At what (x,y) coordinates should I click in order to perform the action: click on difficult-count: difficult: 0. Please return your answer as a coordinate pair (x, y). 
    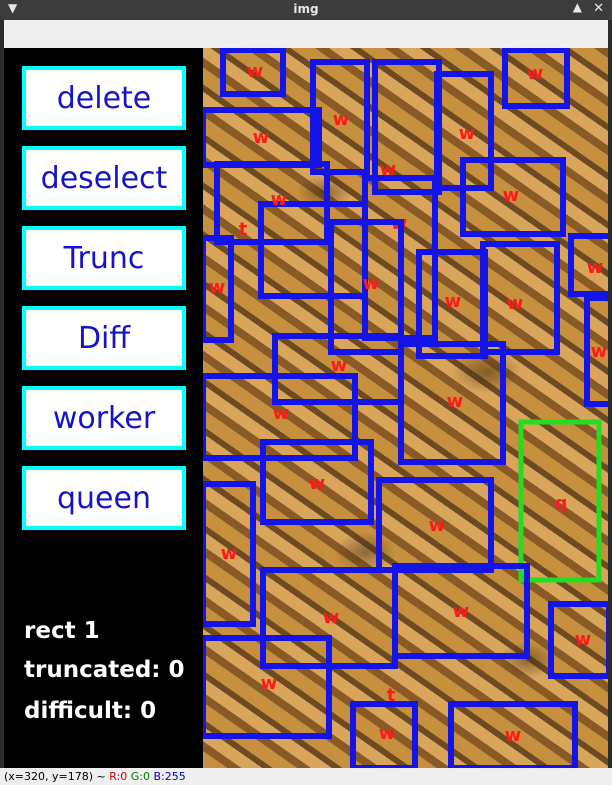
    Looking at the image, I should click on (90, 711).